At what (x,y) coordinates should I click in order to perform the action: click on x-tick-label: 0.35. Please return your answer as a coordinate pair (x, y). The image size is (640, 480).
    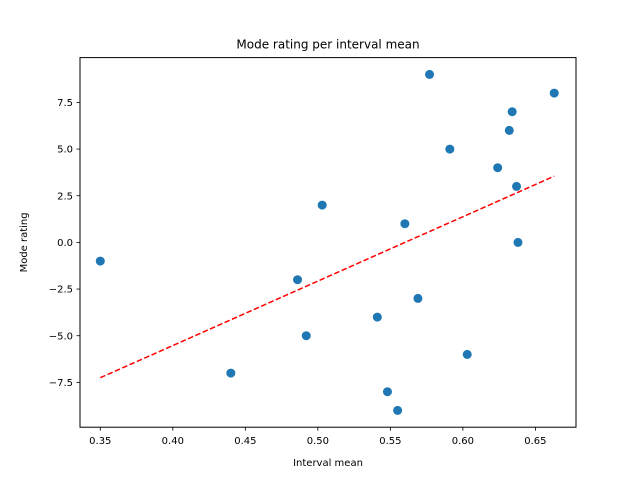
    Looking at the image, I should click on (100, 441).